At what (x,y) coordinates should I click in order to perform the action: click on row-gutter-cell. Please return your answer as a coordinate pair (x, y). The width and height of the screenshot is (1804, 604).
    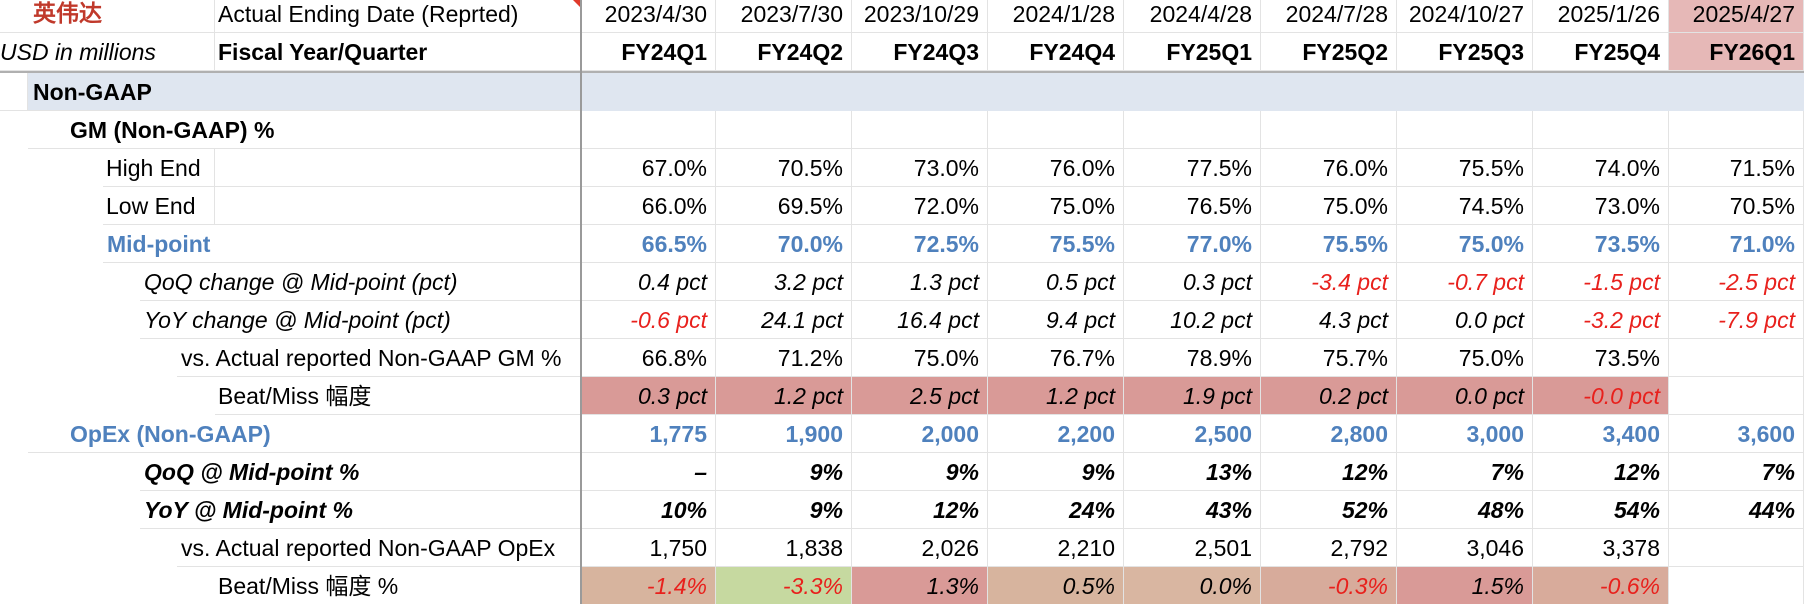
    Looking at the image, I should click on (14, 92).